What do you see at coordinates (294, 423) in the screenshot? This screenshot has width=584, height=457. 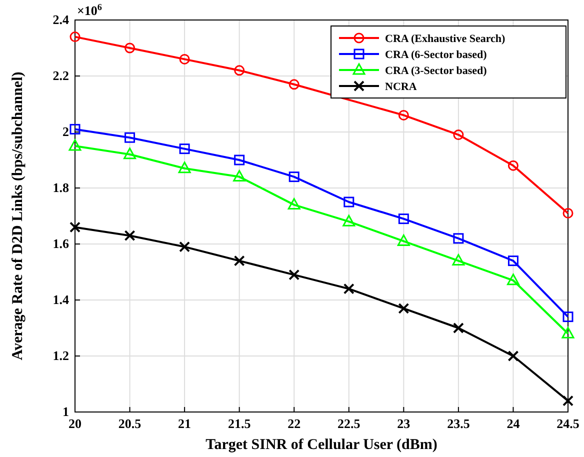 I see `x-tick-label: 22` at bounding box center [294, 423].